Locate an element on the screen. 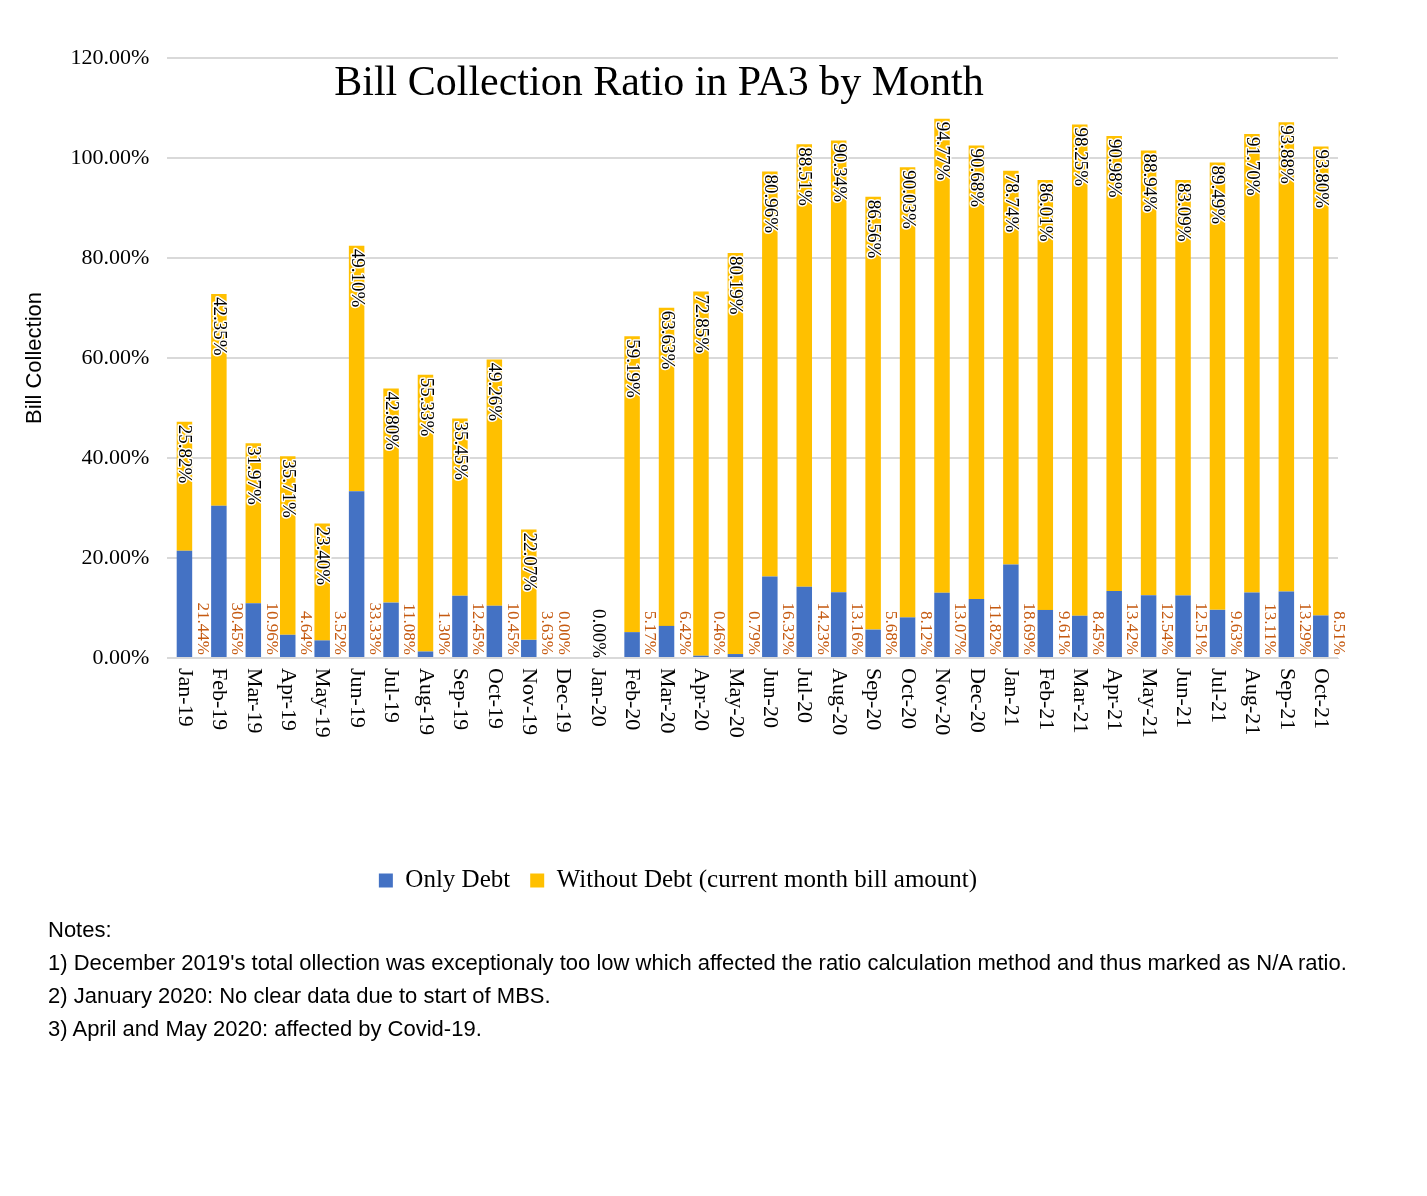  x-tick-label: Jun-21 is located at coordinates (1185, 698).